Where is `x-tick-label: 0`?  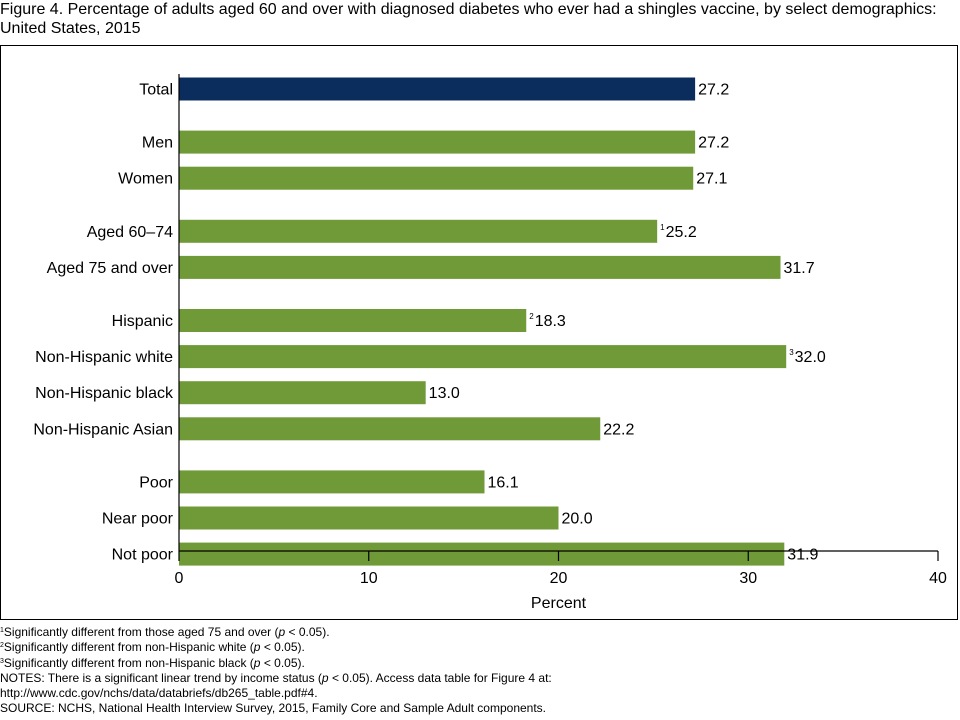
x-tick-label: 0 is located at coordinates (179, 578).